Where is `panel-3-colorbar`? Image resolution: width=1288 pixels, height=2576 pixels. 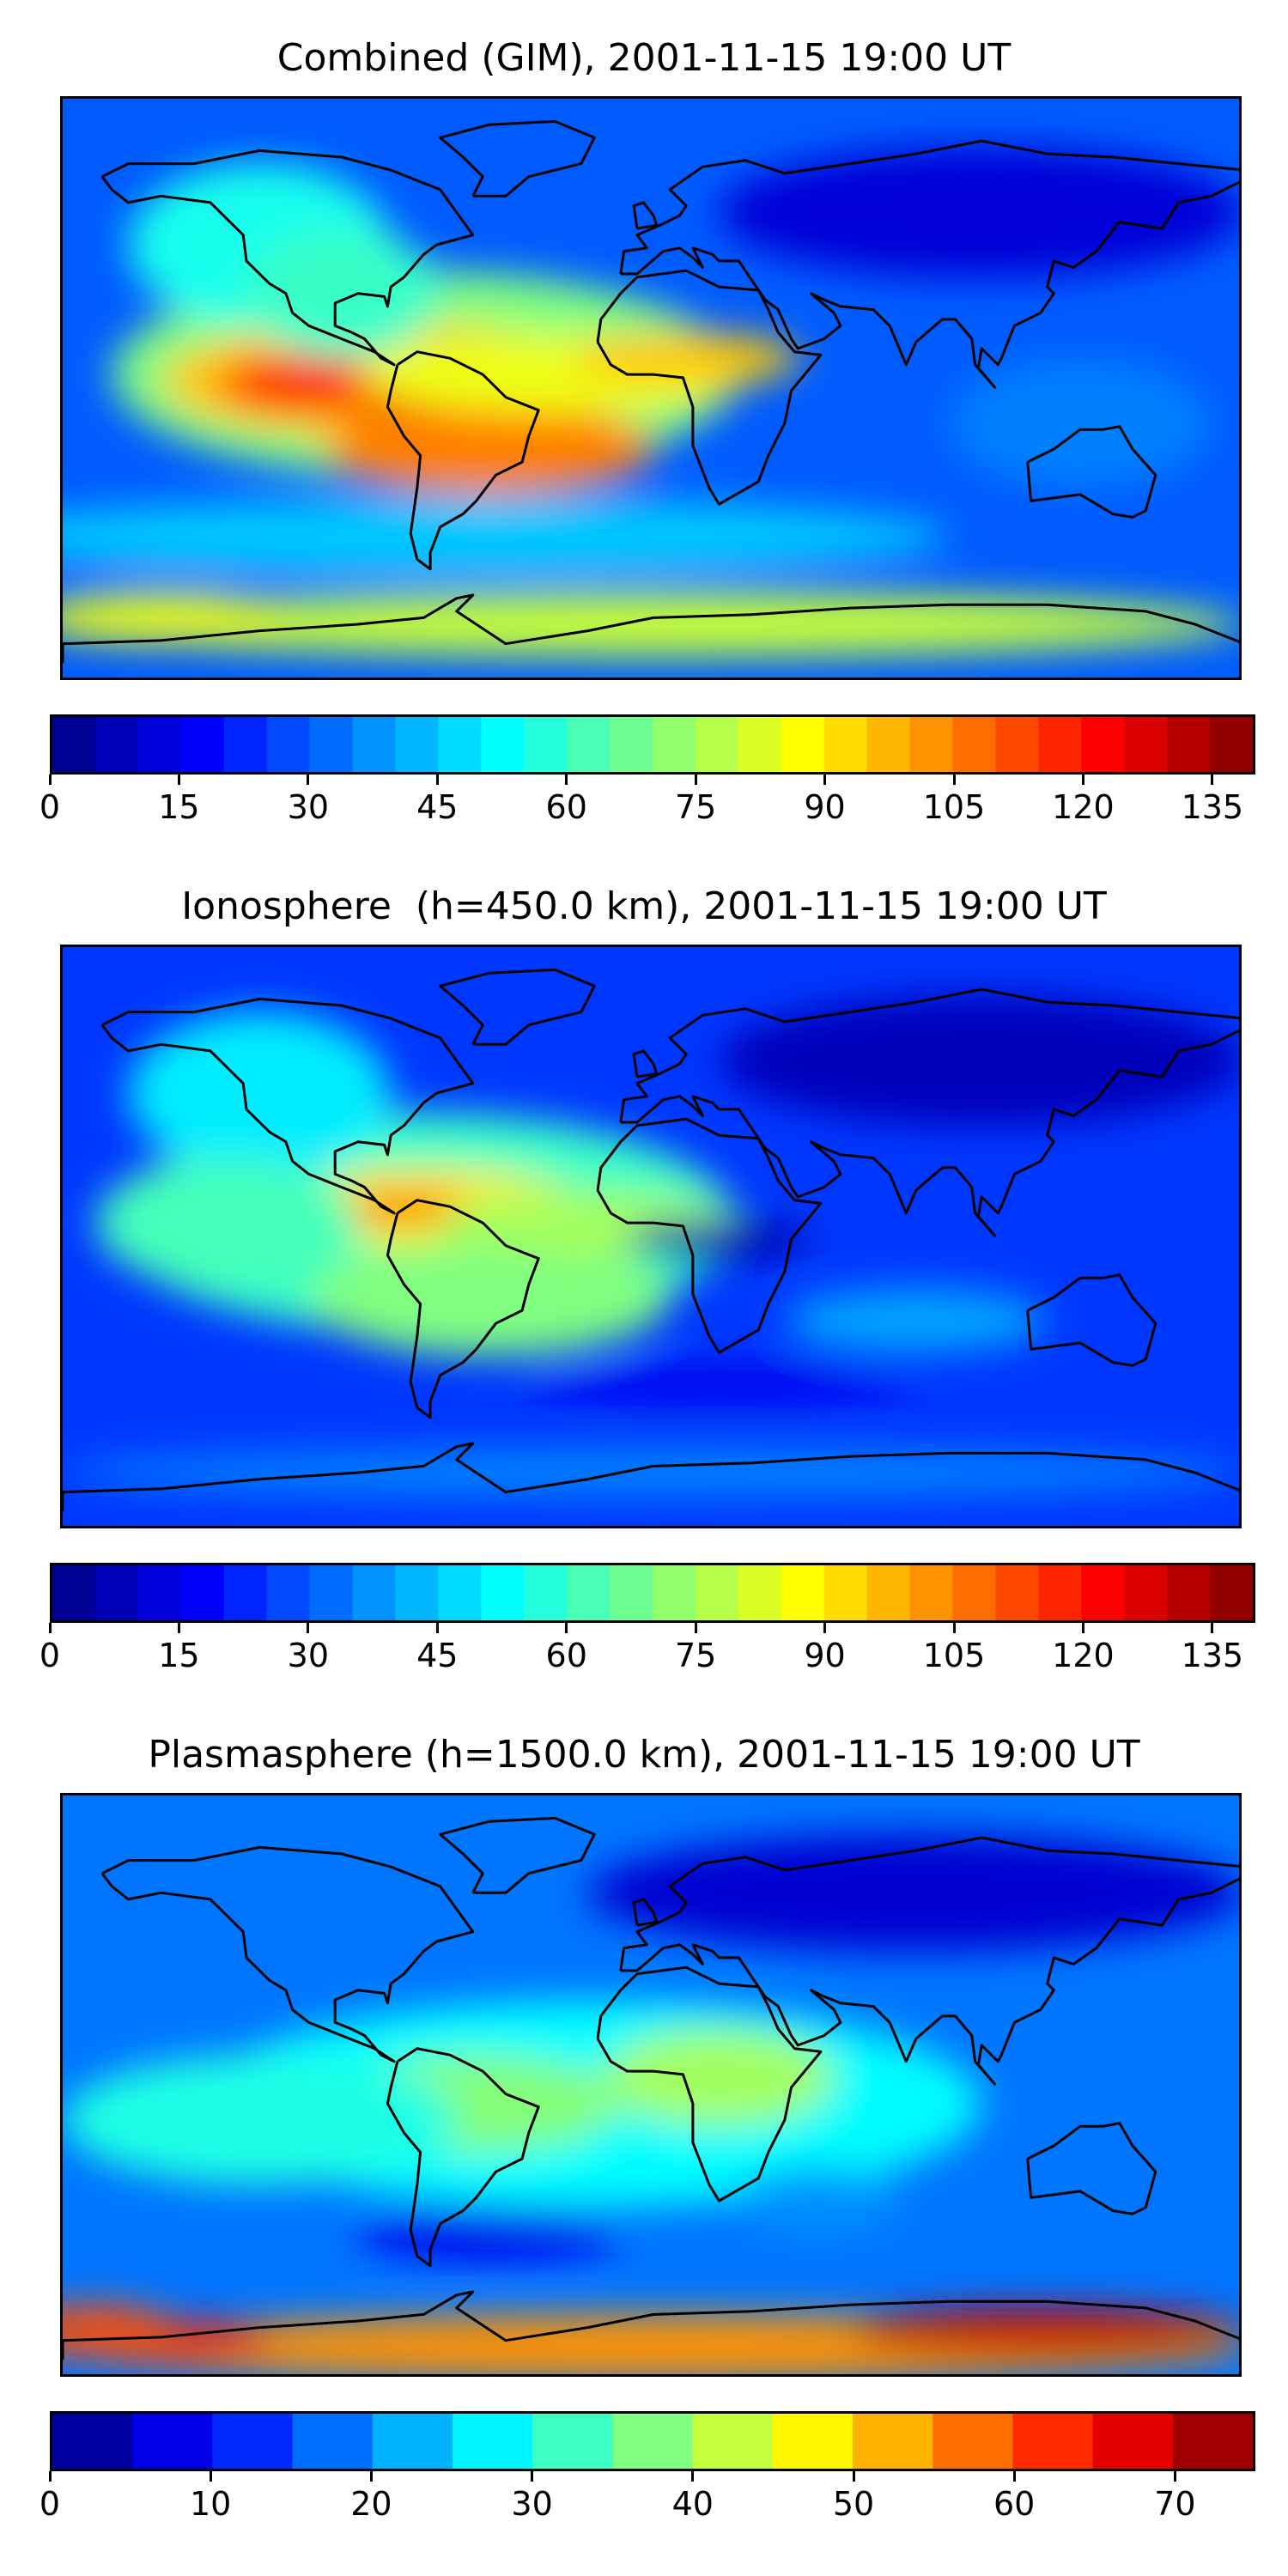
panel-3-colorbar is located at coordinates (652, 2441).